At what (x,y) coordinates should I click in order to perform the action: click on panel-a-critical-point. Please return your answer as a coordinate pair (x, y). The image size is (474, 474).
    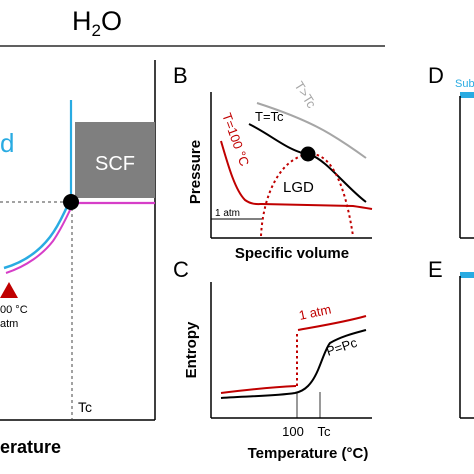
    Looking at the image, I should click on (71, 202).